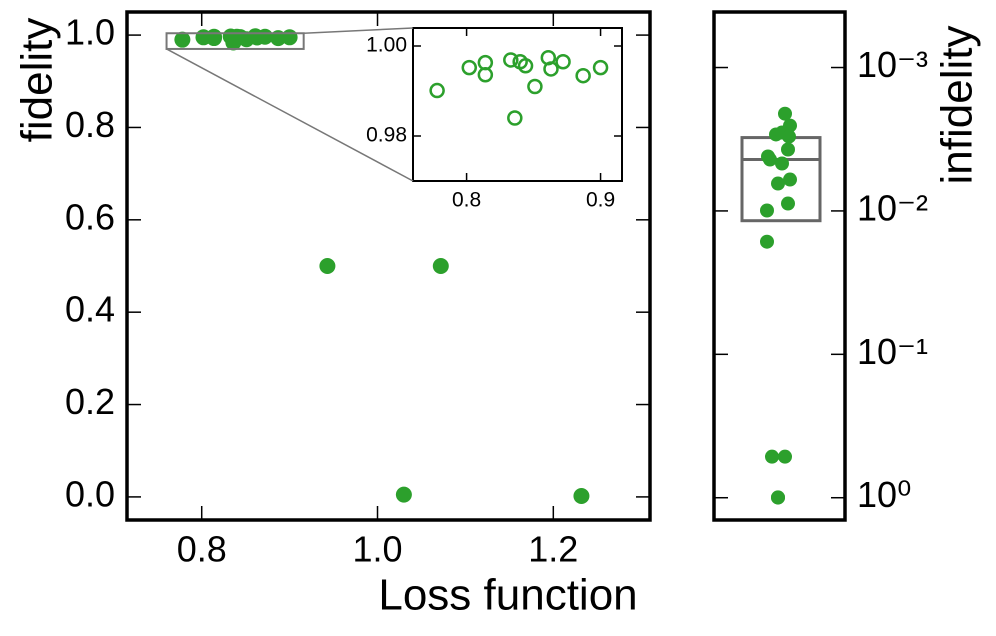  What do you see at coordinates (90, 216) in the screenshot?
I see `y-tick-label: 0.6` at bounding box center [90, 216].